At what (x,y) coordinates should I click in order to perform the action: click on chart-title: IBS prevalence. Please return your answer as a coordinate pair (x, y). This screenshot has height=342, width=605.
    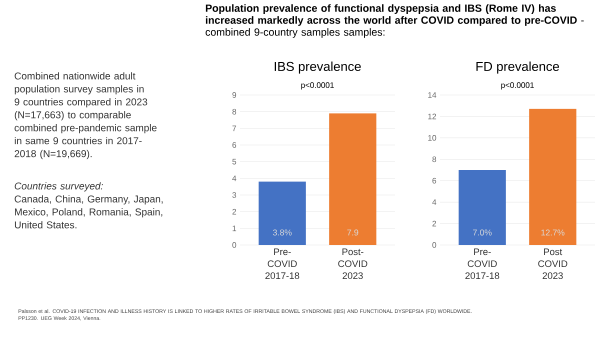
    Looking at the image, I should click on (317, 68).